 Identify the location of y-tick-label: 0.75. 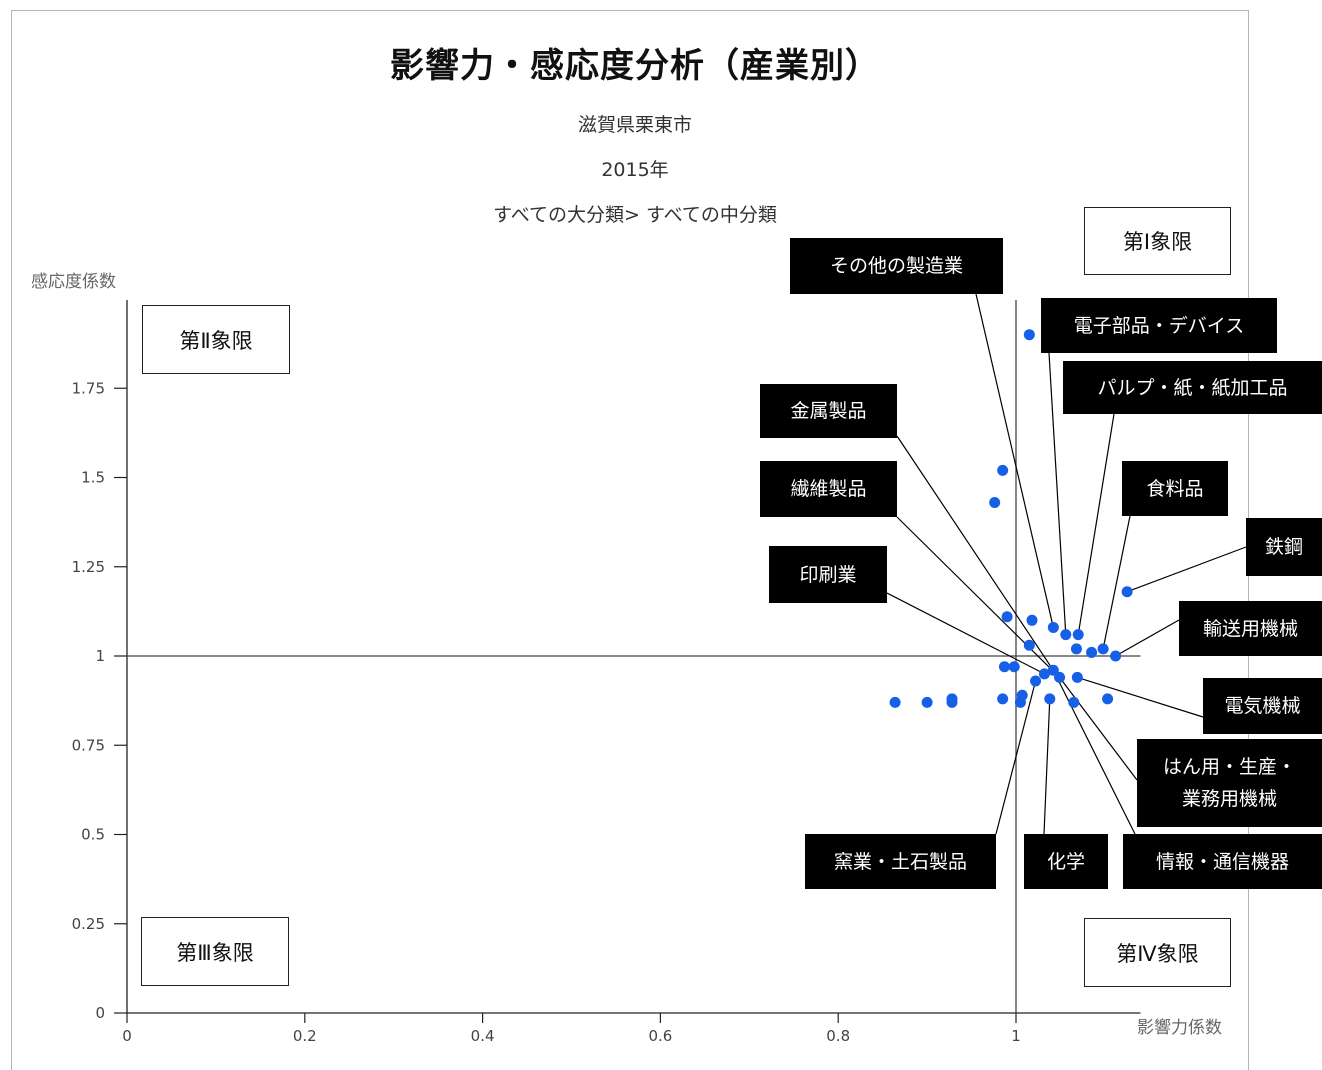
(88, 745).